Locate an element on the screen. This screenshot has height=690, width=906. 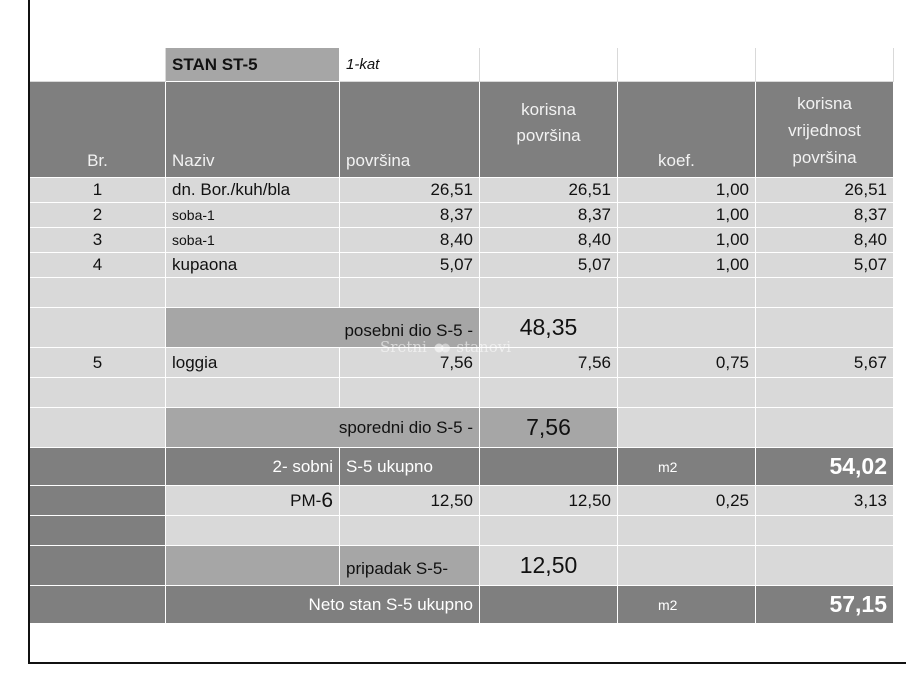
subtotal-row-posebni: posebni dio S-5 - 48,35 is located at coordinates (462, 328).